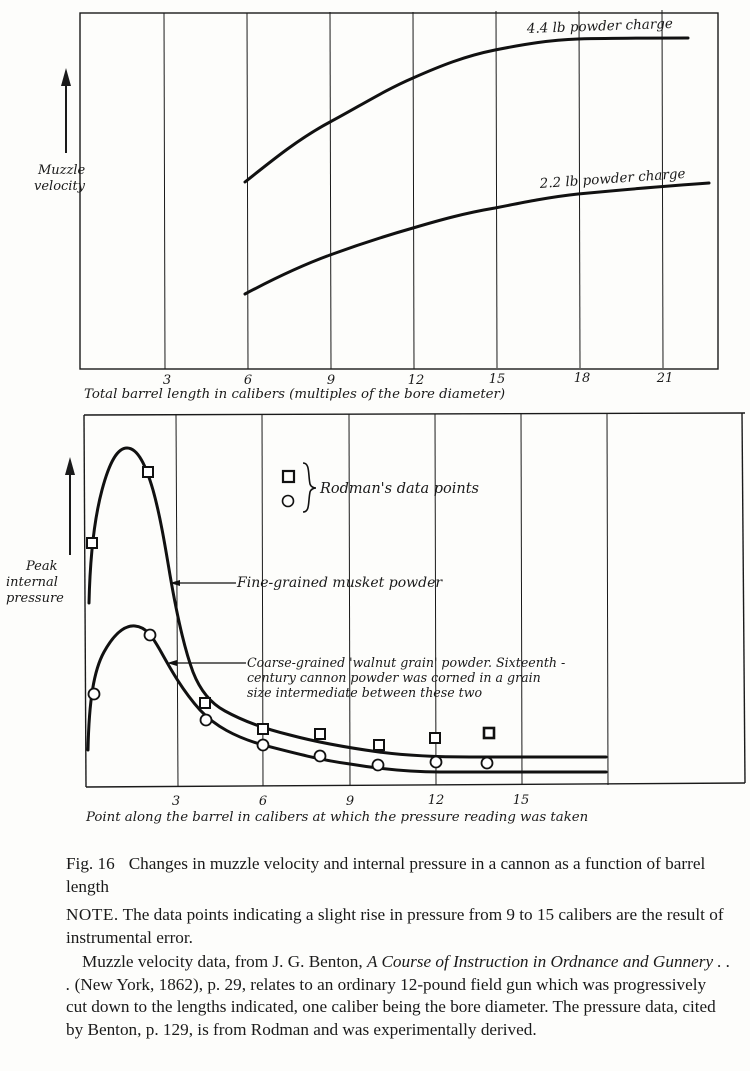  I want to click on bottom-y-arrow-icon, so click(70, 506).